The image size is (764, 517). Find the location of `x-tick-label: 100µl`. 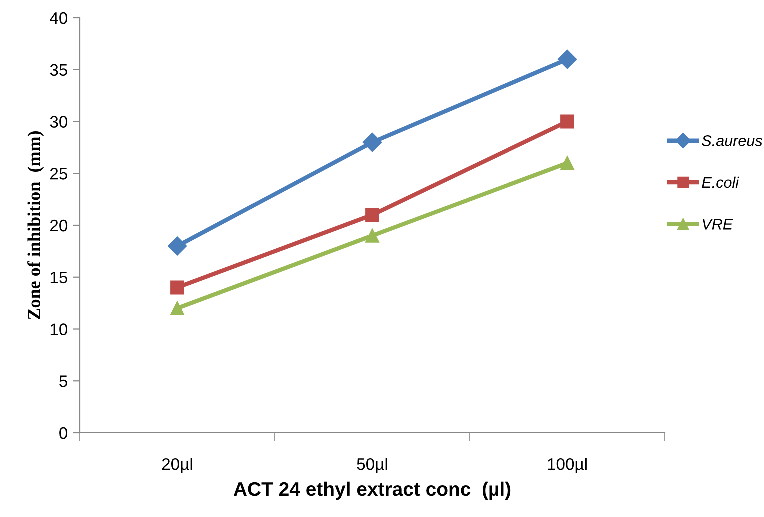

x-tick-label: 100µl is located at coordinates (567, 466).